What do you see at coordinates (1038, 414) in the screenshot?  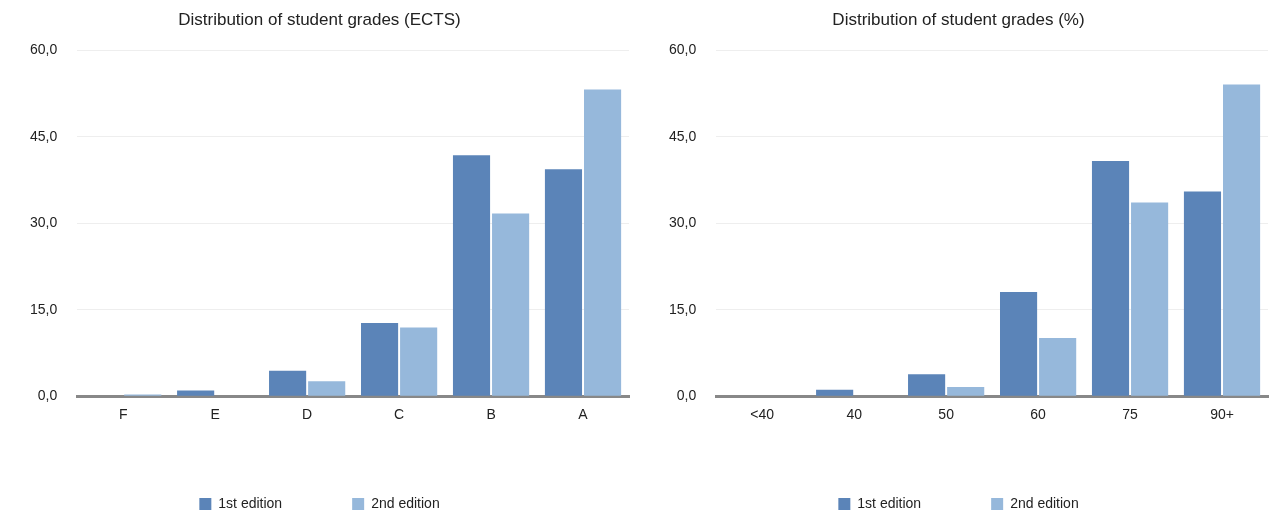 I see `x-tick-label: 60` at bounding box center [1038, 414].